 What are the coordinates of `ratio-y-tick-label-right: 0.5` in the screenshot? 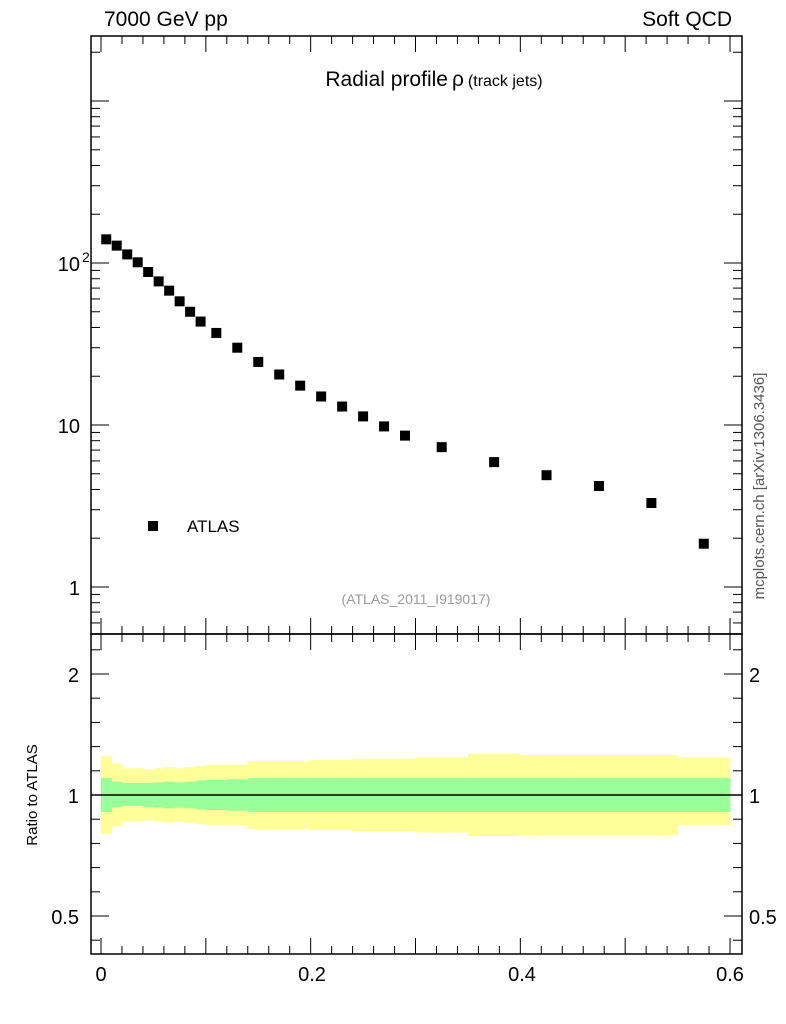 It's located at (763, 918).